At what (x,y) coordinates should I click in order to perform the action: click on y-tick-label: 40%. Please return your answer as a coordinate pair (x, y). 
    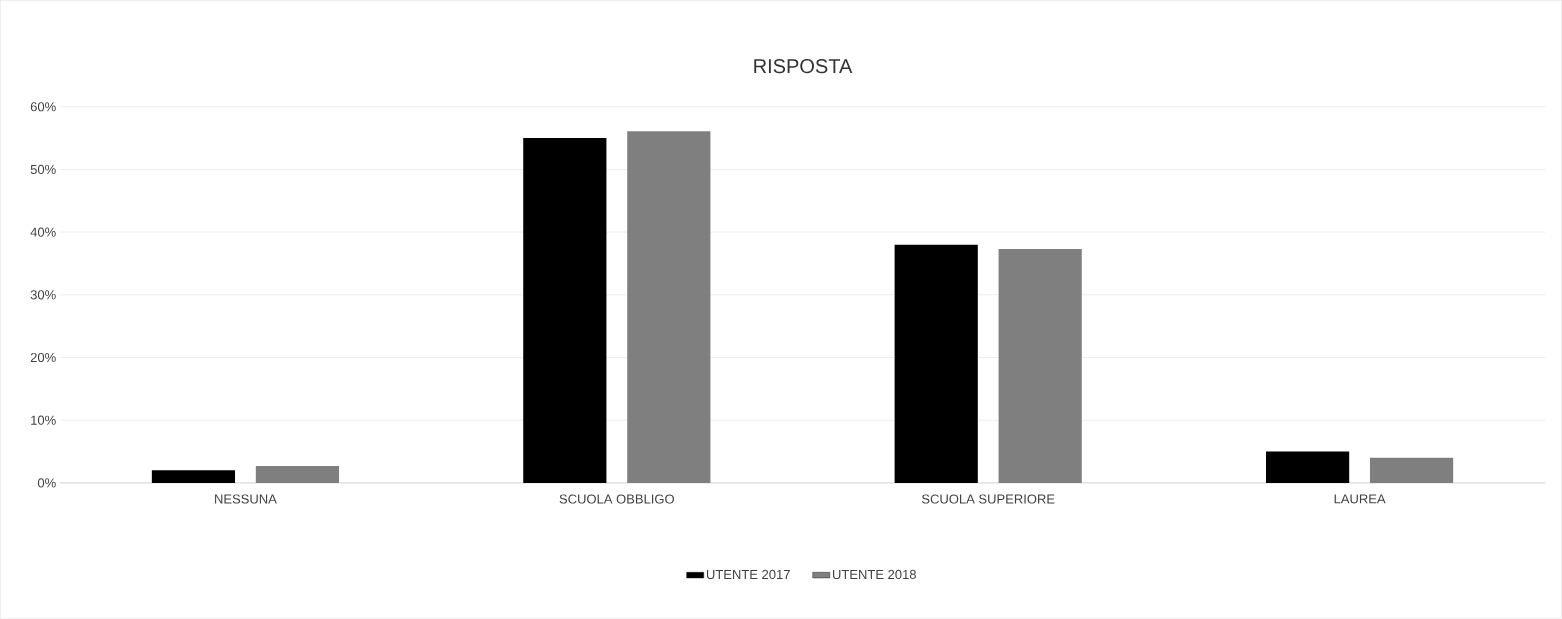
    Looking at the image, I should click on (43, 232).